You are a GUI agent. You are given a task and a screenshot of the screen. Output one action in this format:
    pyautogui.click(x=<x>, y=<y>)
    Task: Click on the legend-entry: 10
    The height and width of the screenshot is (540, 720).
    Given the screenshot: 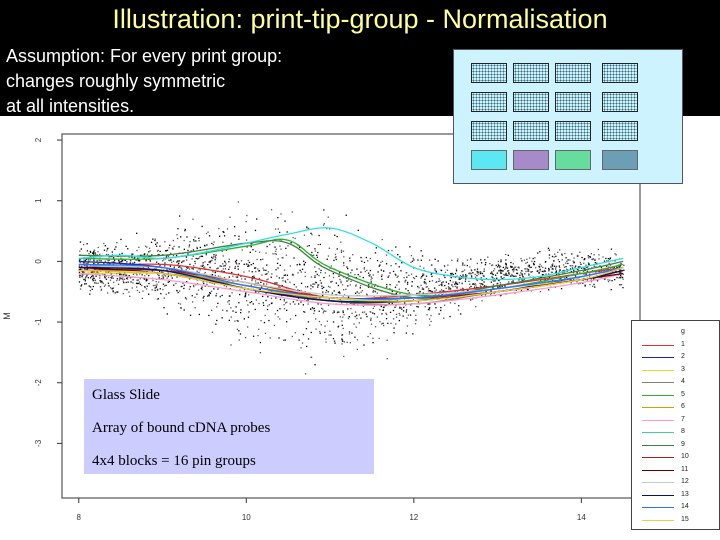 What is the action you would take?
    pyautogui.click(x=676, y=457)
    